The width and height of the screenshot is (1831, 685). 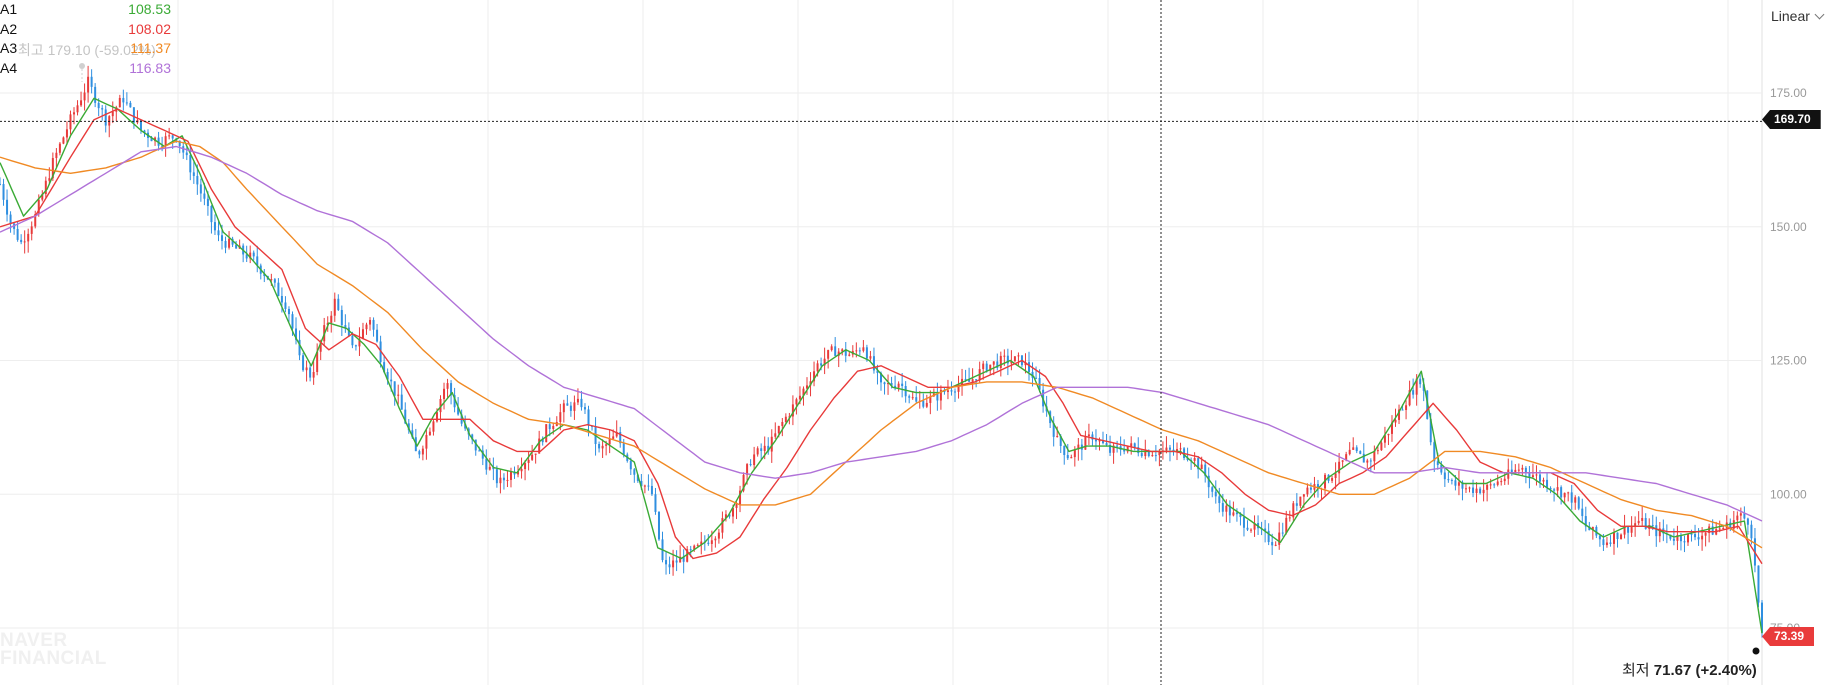 What do you see at coordinates (53, 658) in the screenshot?
I see `watermark-line2: FINANCIAL` at bounding box center [53, 658].